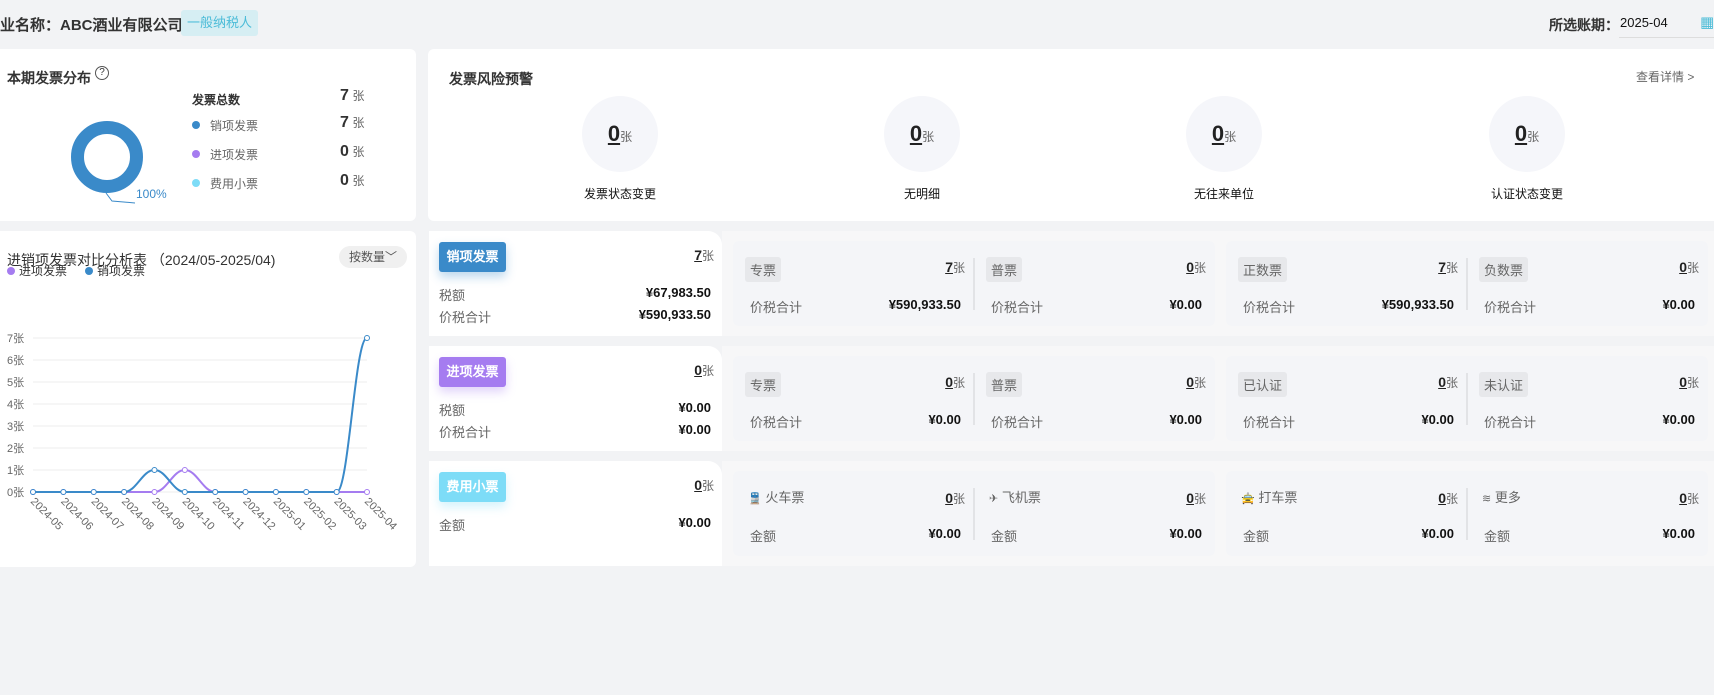 The width and height of the screenshot is (1714, 695). What do you see at coordinates (472, 257) in the screenshot?
I see `row-badge: 销项发票` at bounding box center [472, 257].